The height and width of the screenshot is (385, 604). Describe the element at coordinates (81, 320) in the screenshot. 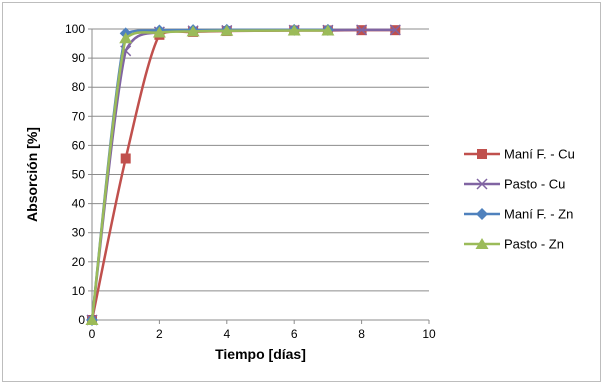

I see `y-tick-label: 0` at that location.